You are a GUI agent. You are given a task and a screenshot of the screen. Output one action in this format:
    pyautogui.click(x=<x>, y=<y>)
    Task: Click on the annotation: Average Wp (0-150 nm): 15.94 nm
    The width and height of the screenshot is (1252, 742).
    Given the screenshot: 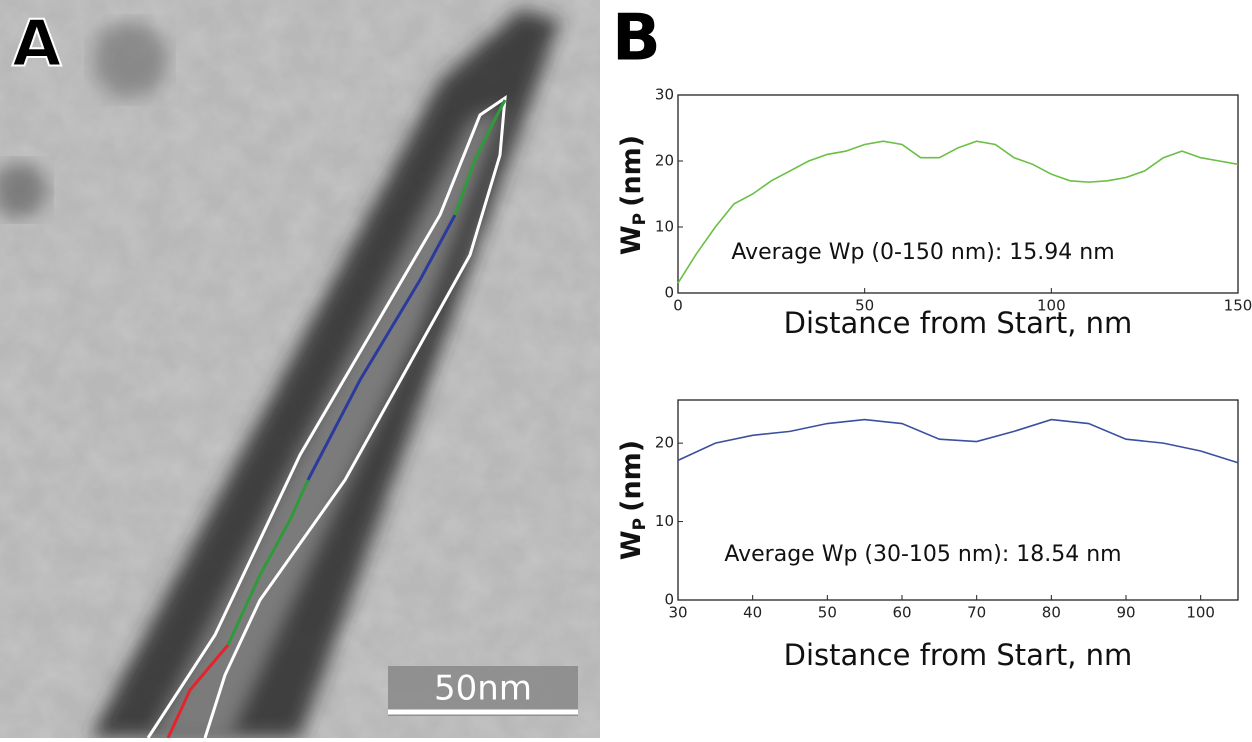 What is the action you would take?
    pyautogui.click(x=922, y=252)
    